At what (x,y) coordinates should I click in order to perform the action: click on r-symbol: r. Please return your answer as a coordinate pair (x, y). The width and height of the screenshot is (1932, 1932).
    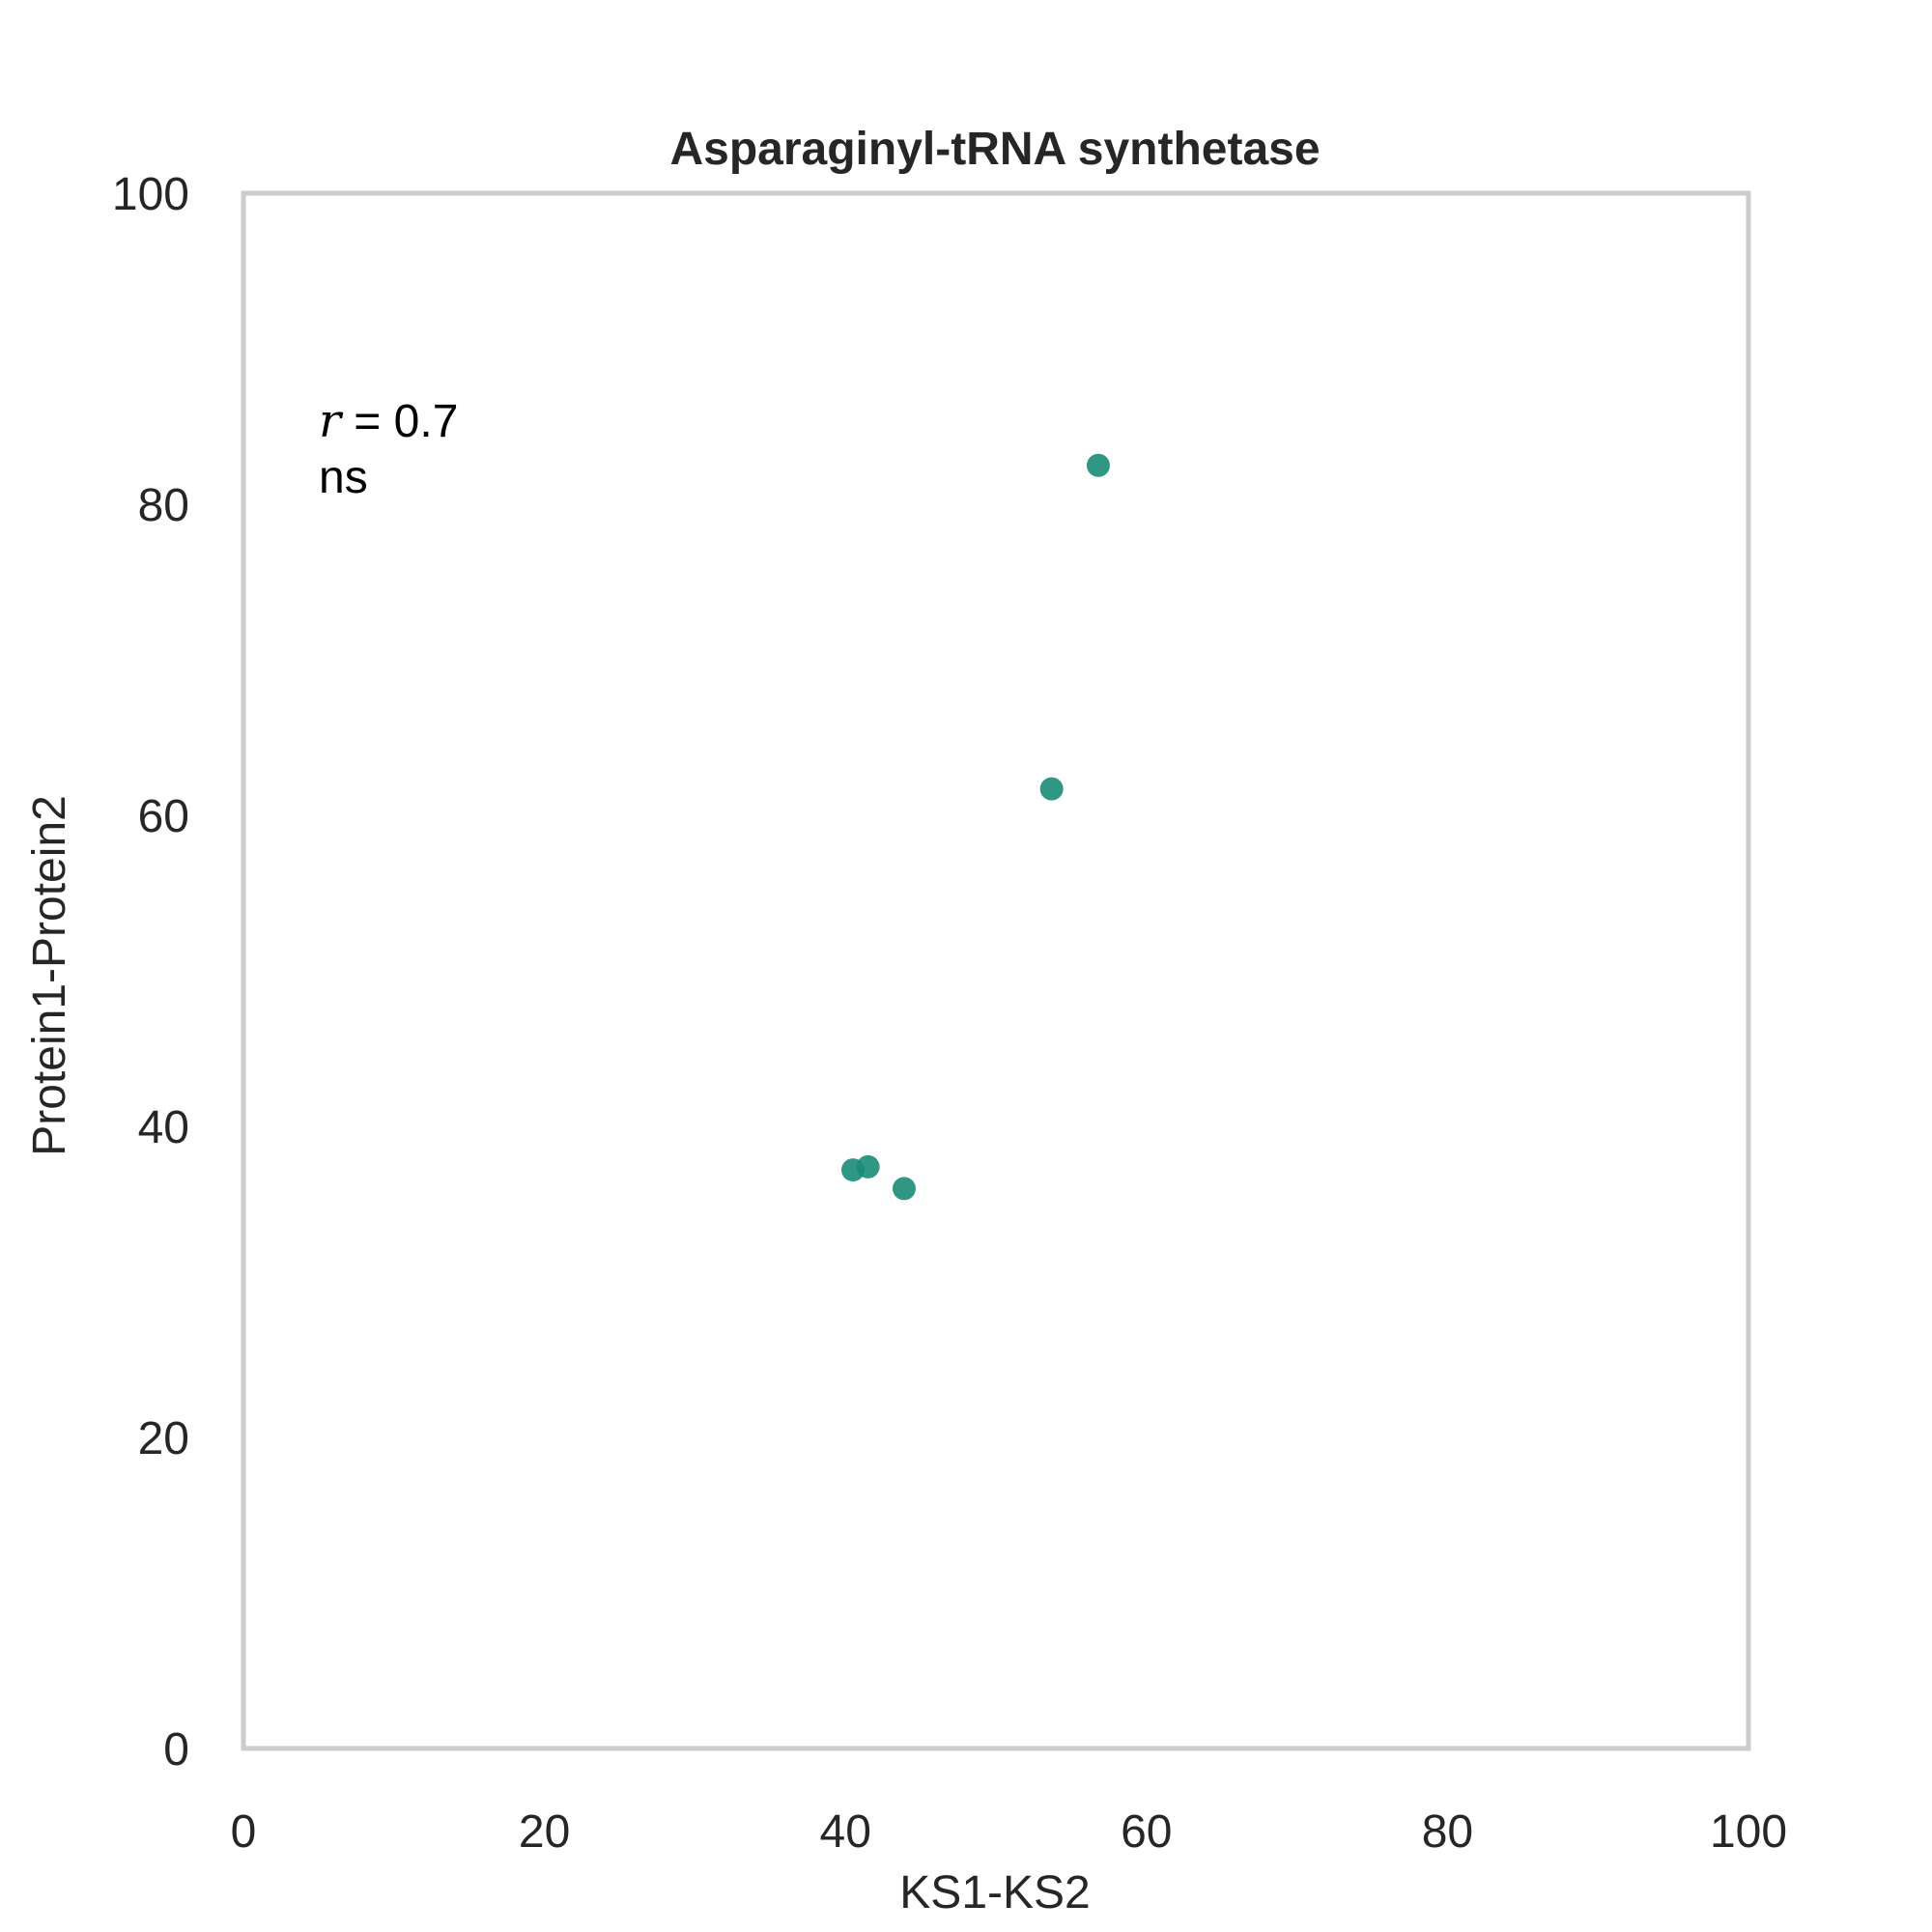
    Looking at the image, I should click on (331, 421).